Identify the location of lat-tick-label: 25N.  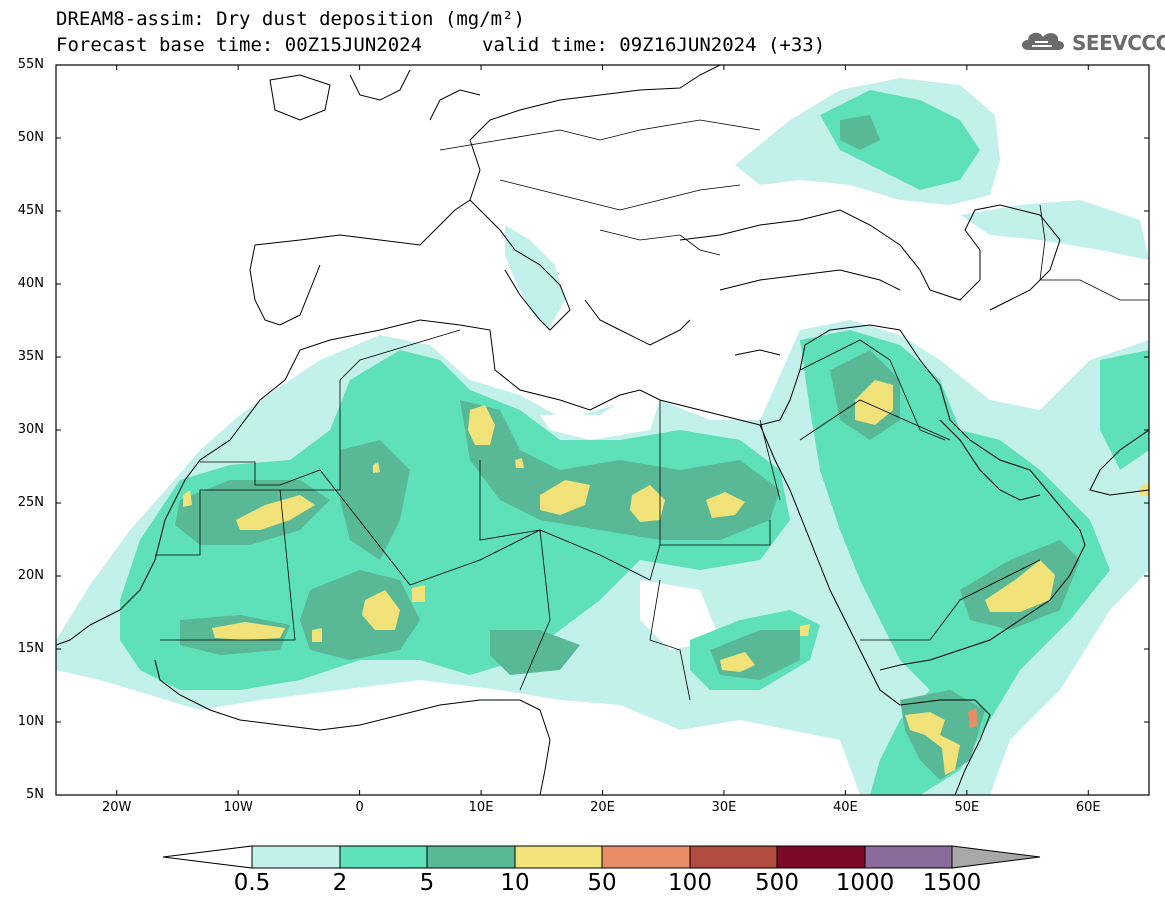
(30, 502).